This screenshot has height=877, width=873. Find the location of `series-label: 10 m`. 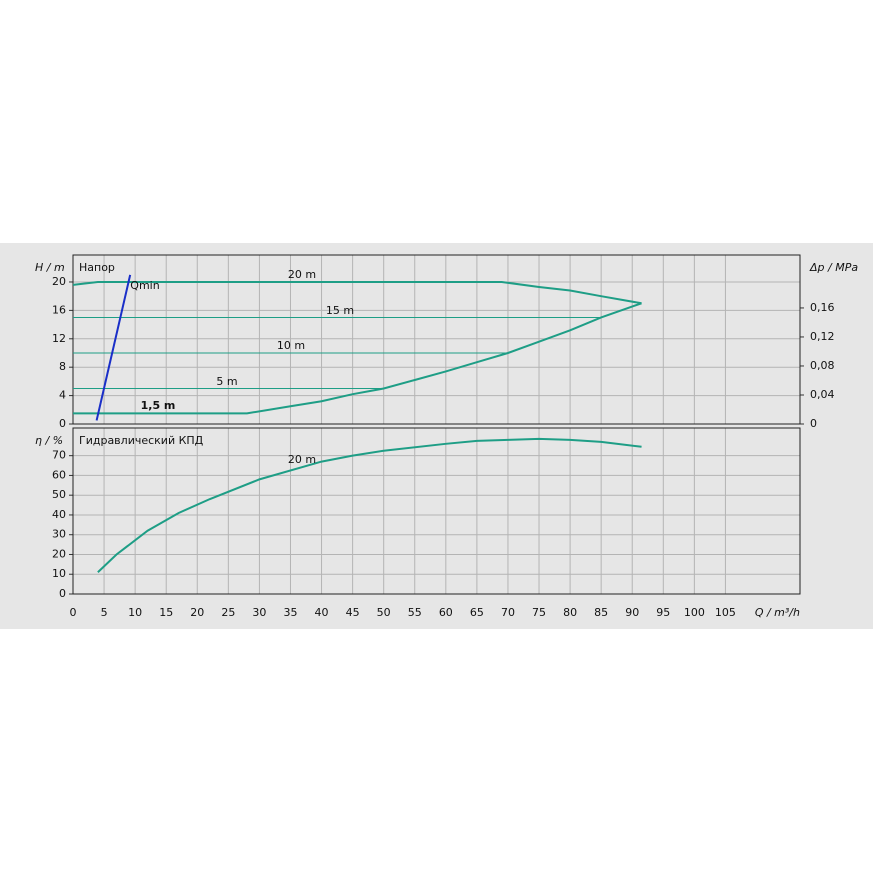

series-label: 10 m is located at coordinates (291, 345).